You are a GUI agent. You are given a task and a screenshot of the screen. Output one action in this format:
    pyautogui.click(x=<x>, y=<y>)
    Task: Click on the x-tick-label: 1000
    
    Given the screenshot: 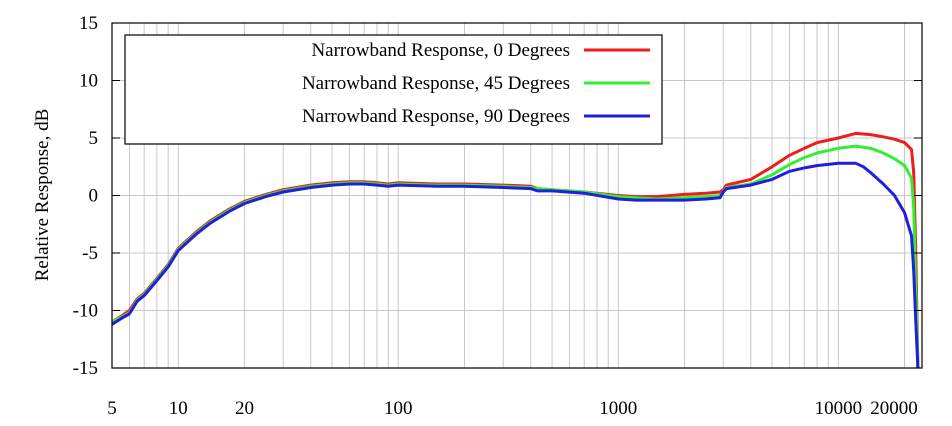 What is the action you would take?
    pyautogui.click(x=618, y=408)
    